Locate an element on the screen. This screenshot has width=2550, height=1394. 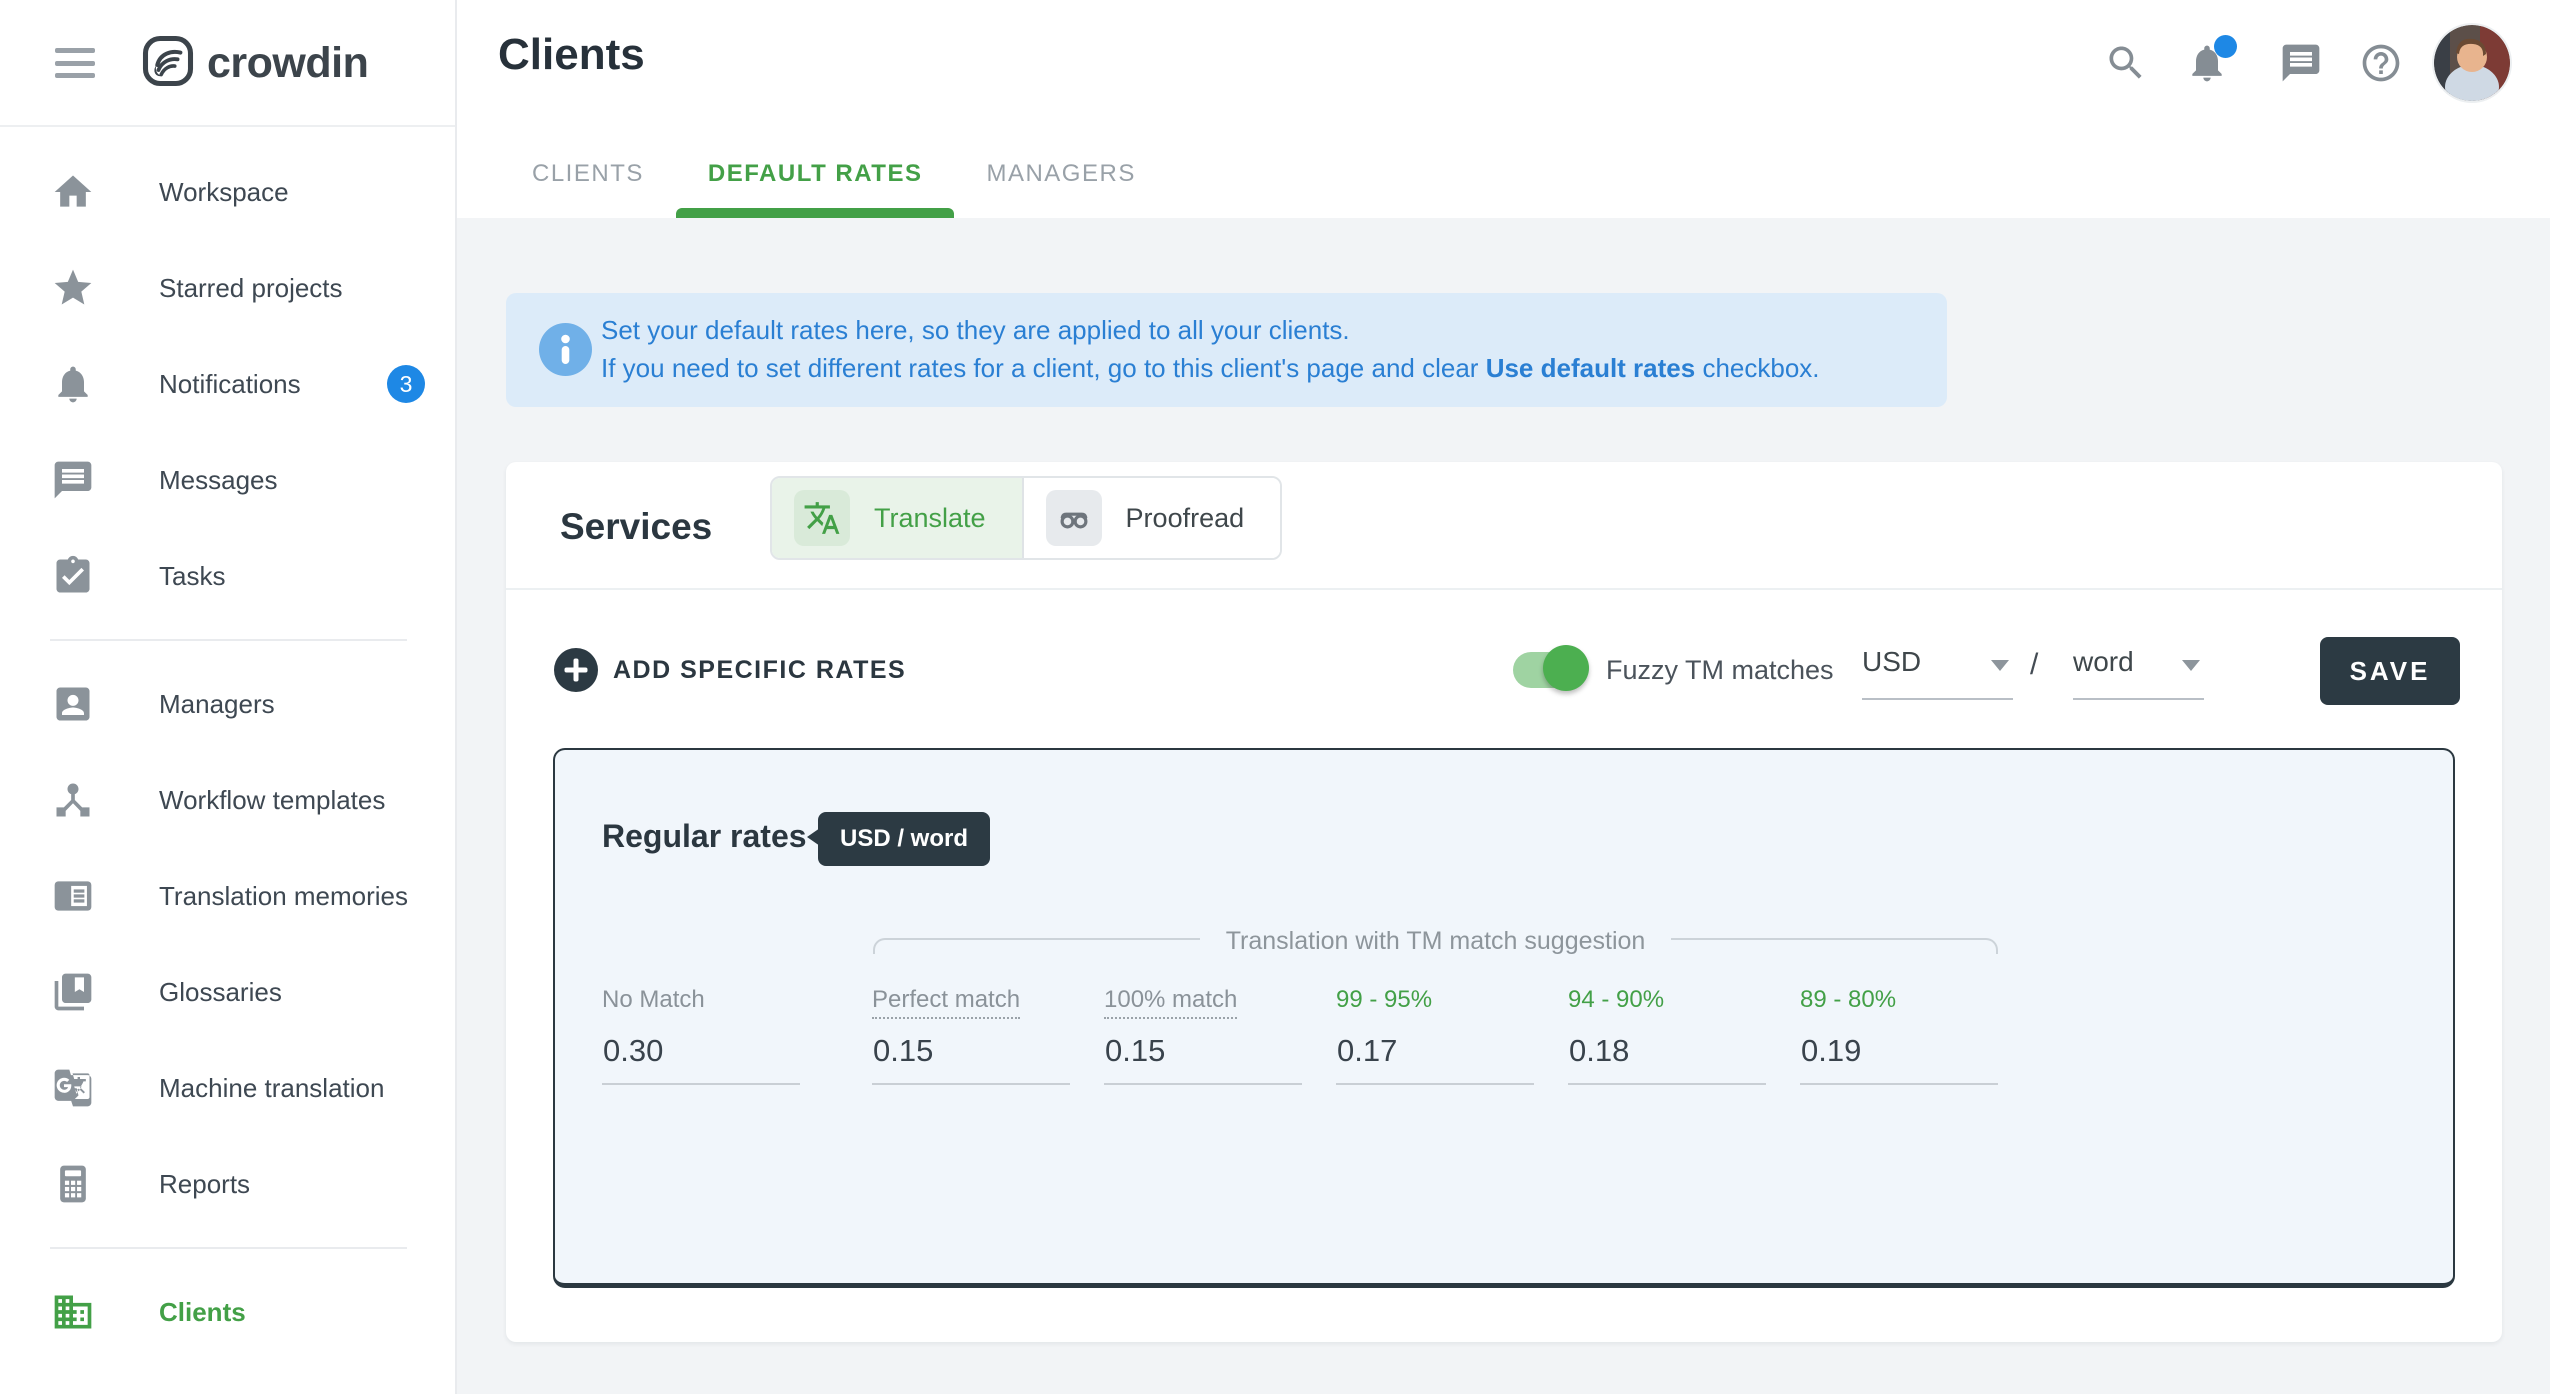
rate-label: No Match is located at coordinates (653, 999).